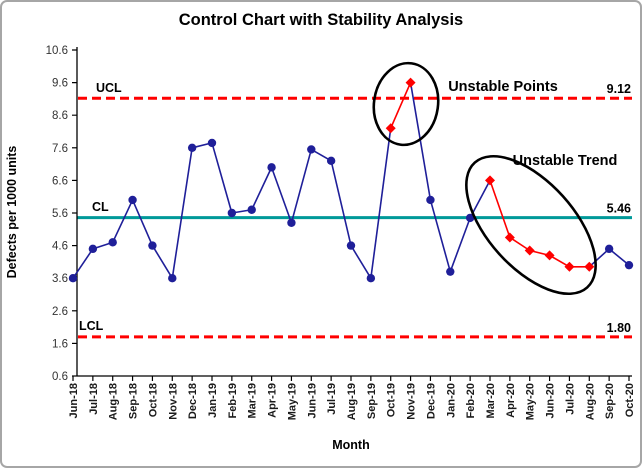 Image resolution: width=642 pixels, height=468 pixels. I want to click on x-tick-label: Feb-19, so click(233, 400).